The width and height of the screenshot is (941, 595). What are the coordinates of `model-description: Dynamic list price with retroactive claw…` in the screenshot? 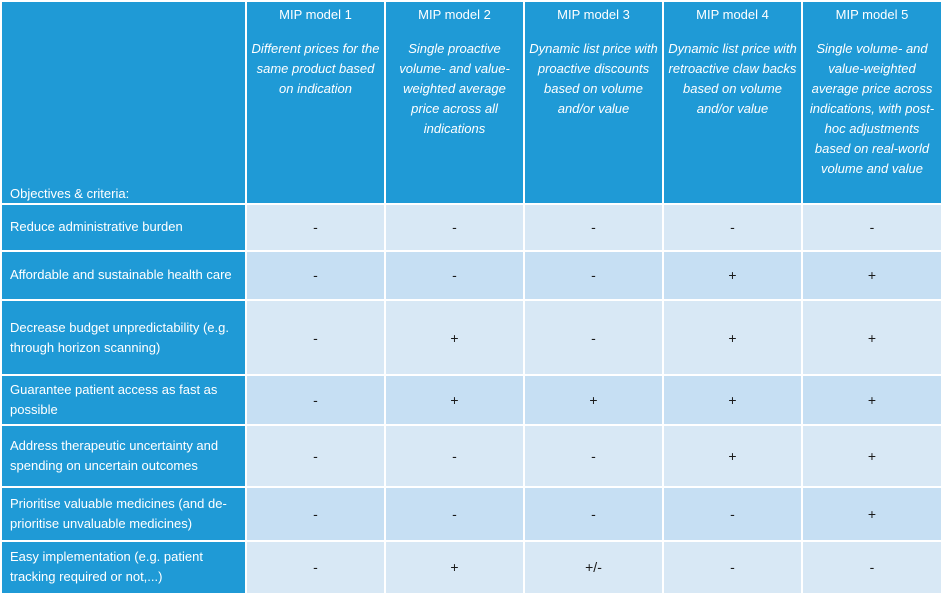 It's located at (732, 78).